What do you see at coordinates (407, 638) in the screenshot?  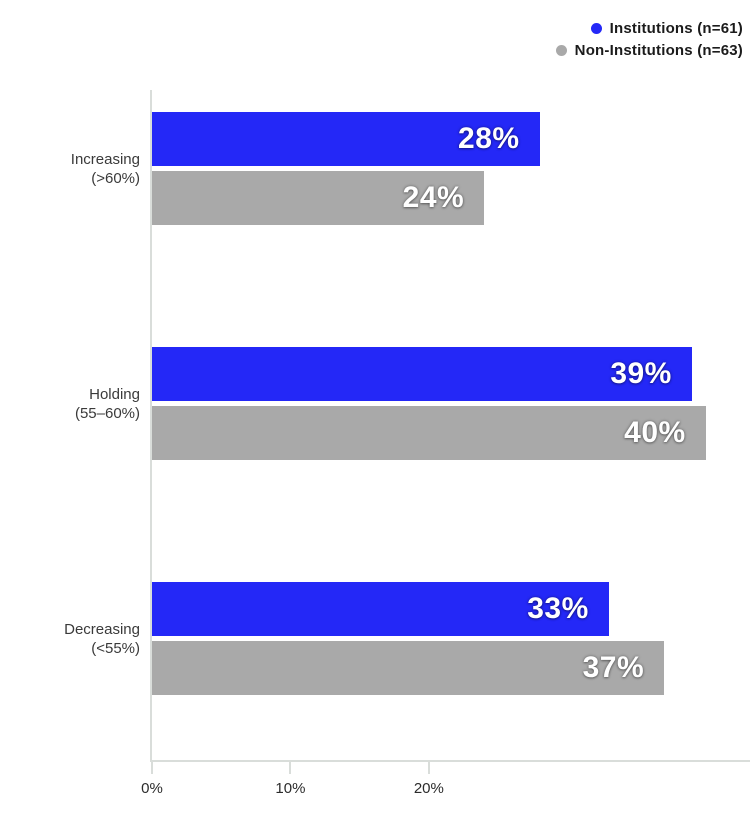 I see `bar-group: Decreasing (<55%) 33% 37%` at bounding box center [407, 638].